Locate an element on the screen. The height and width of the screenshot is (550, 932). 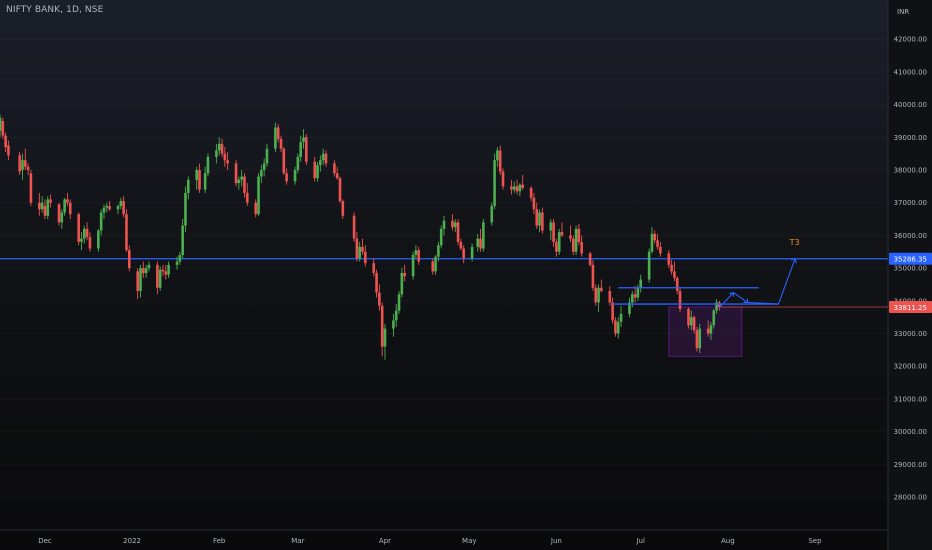
x-tick-label: Mar is located at coordinates (297, 541).